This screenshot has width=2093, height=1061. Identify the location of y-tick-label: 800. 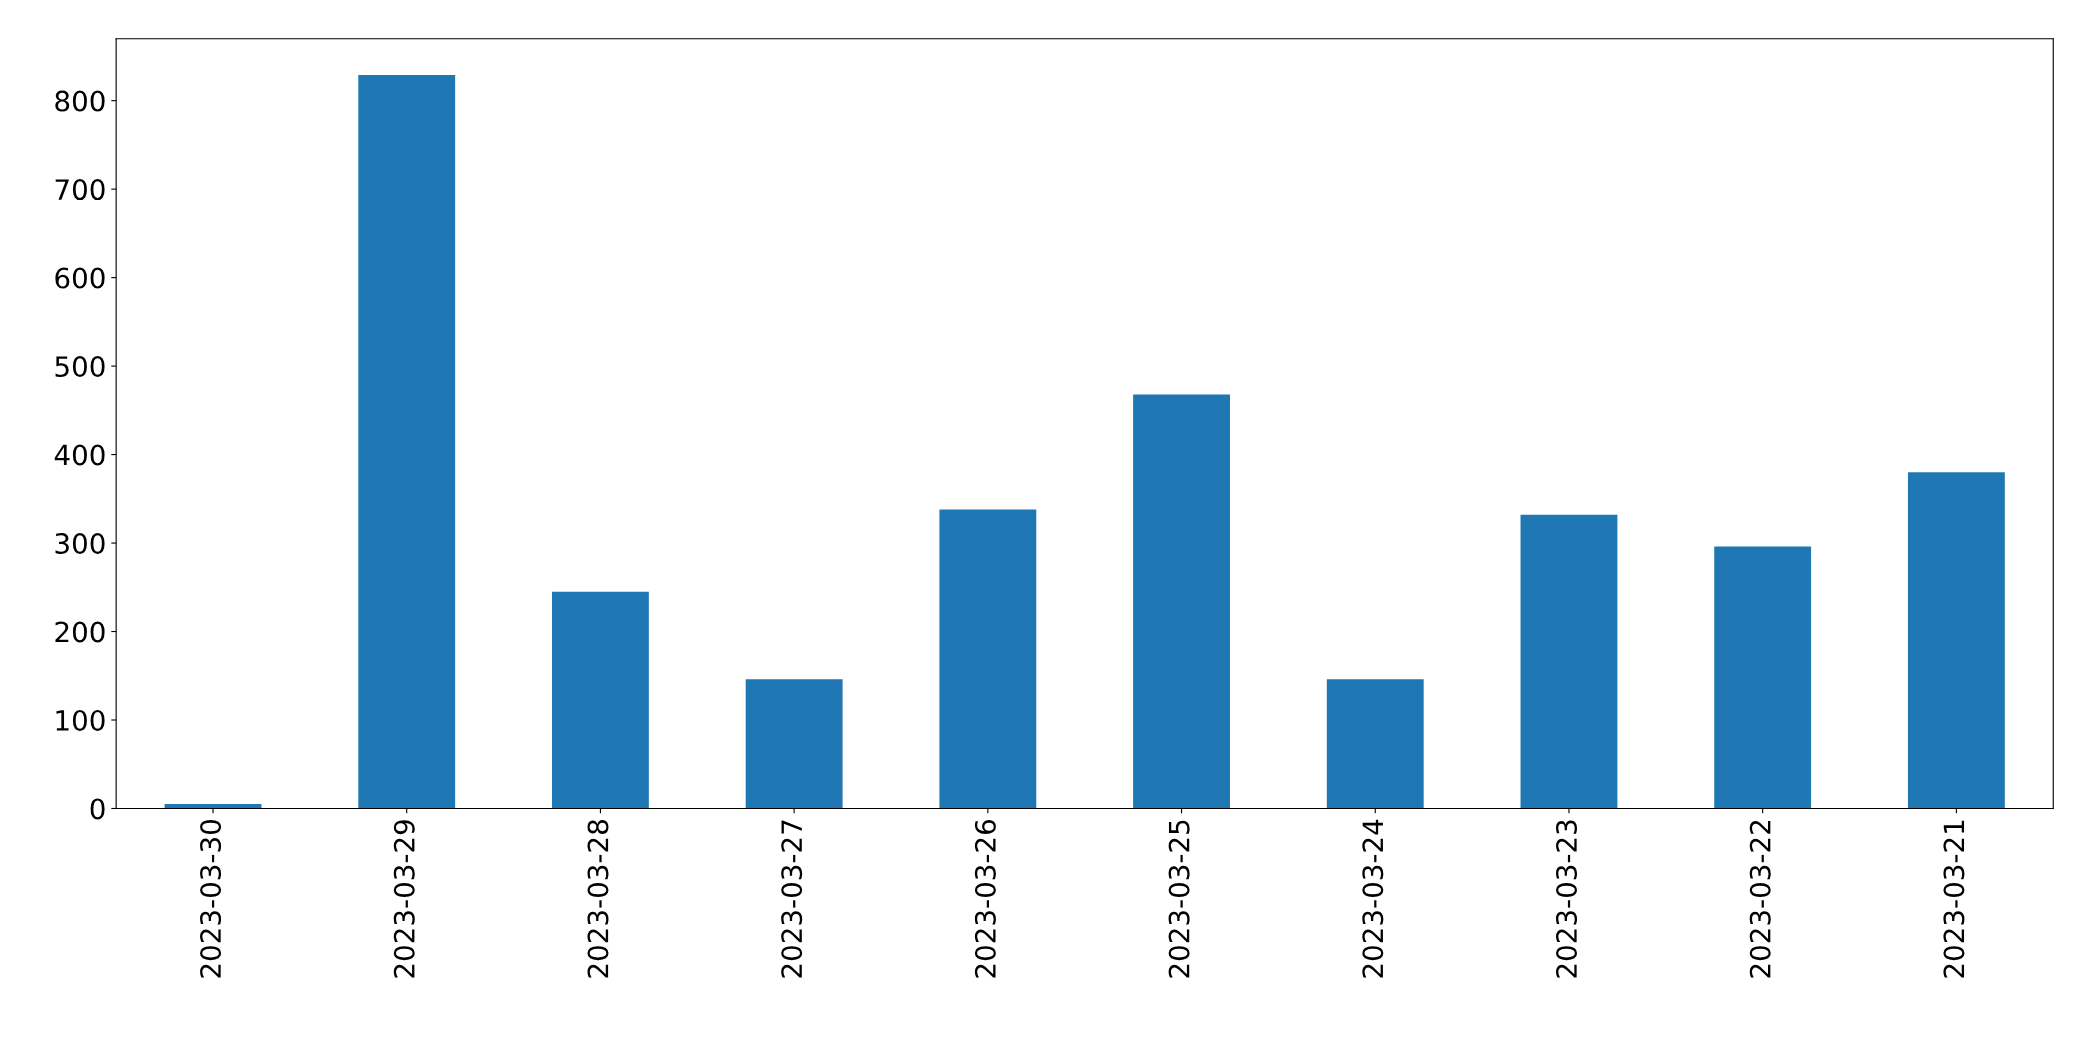
(80, 101).